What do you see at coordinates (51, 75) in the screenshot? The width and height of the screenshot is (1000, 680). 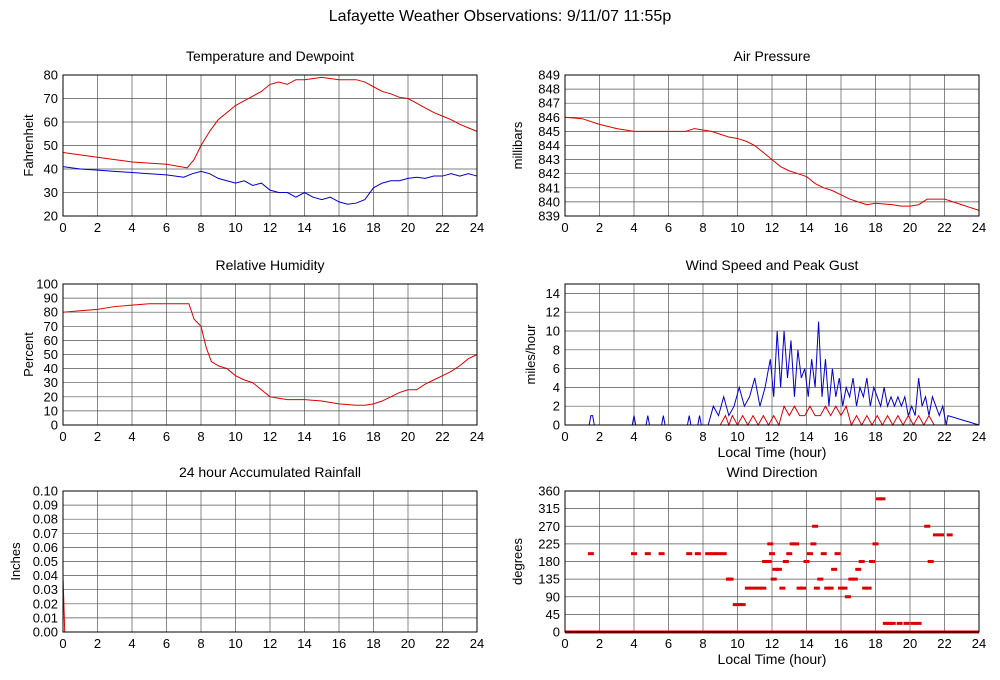 I see `y-tick-label: 80` at bounding box center [51, 75].